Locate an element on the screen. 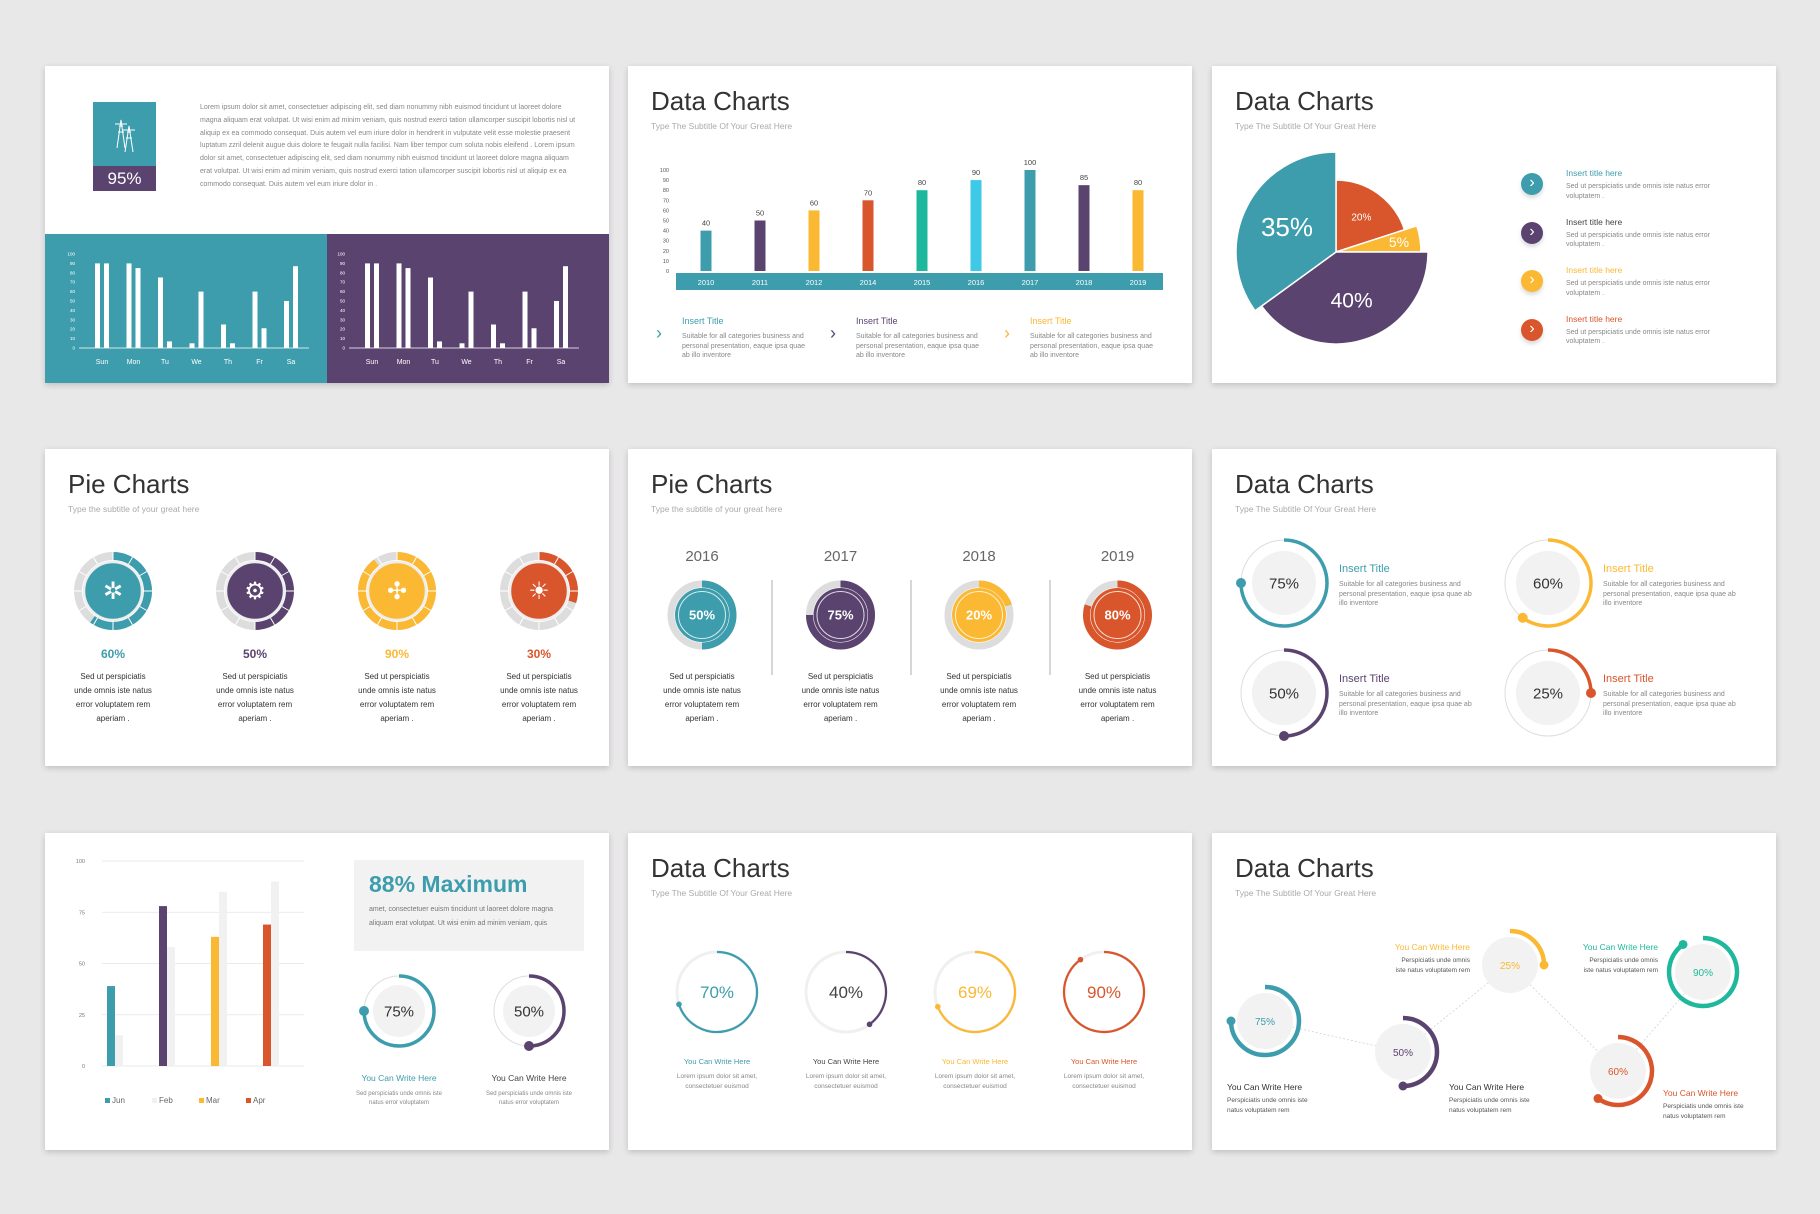 The height and width of the screenshot is (1214, 1820). item-title: Insert title here is located at coordinates (1594, 318).